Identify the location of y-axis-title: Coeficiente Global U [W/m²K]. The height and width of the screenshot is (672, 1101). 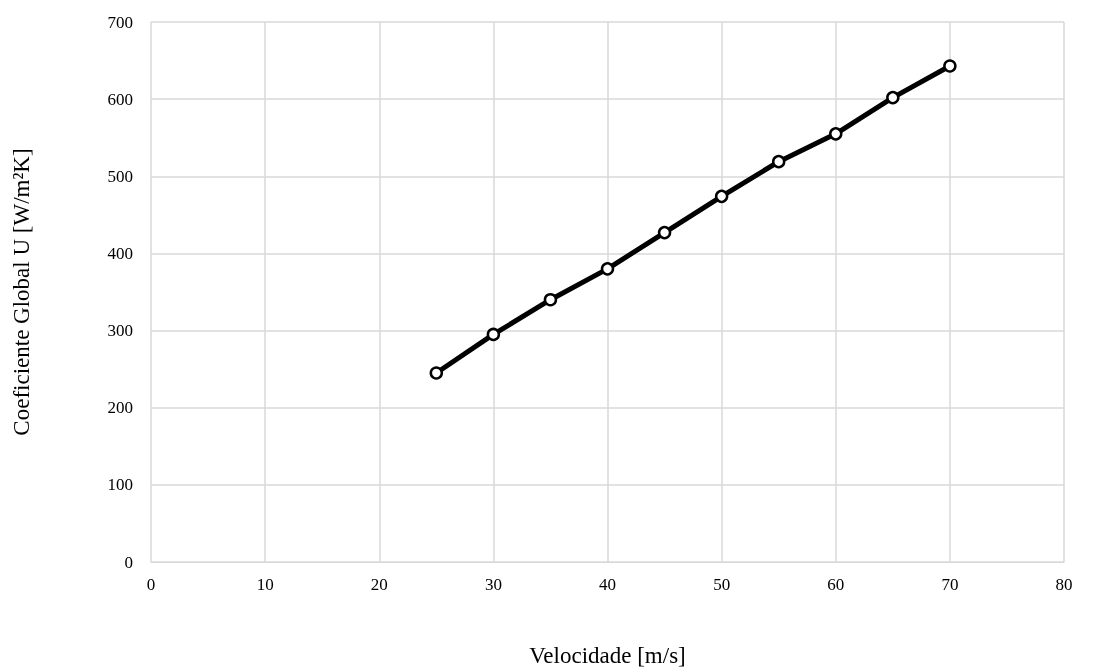
(21, 292).